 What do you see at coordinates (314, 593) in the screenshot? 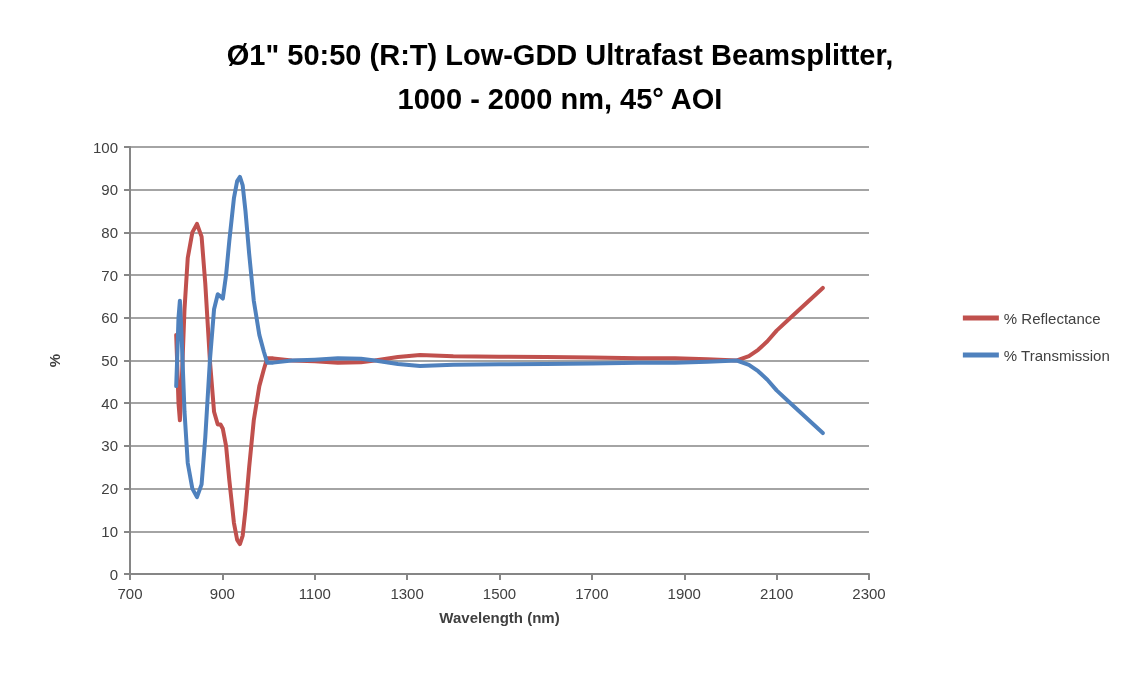
I see `x-tick-label: 1100` at bounding box center [314, 593].